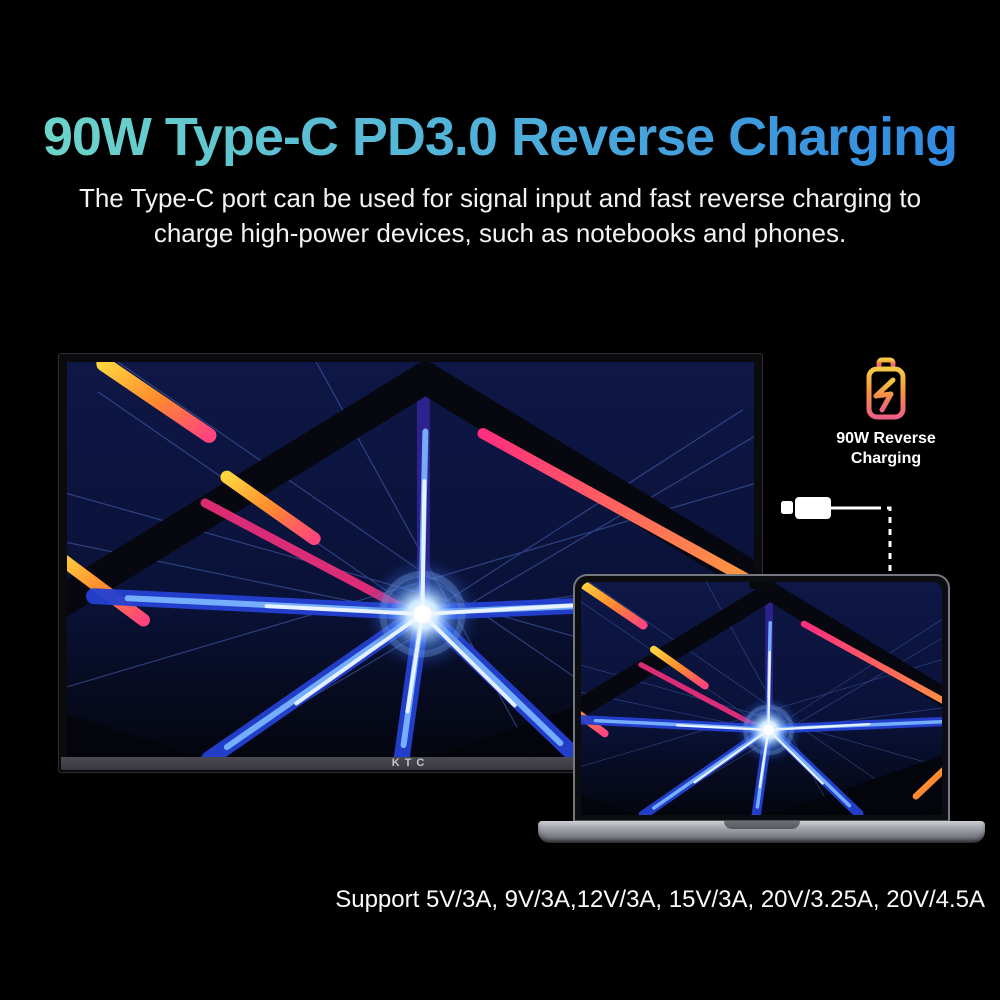 The width and height of the screenshot is (1000, 1000). Describe the element at coordinates (886, 458) in the screenshot. I see `charging-badge-label-line-2: Charging` at that location.